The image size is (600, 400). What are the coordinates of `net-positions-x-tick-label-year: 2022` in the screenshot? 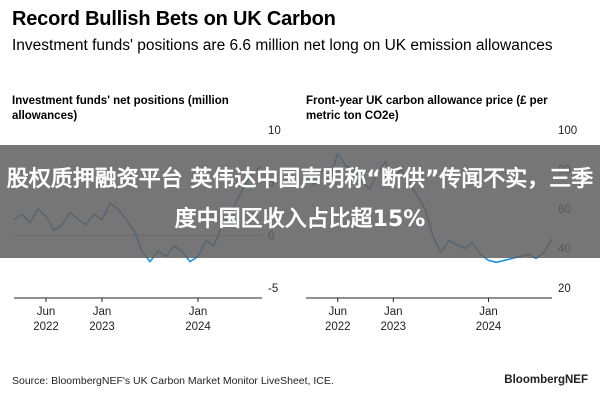 It's located at (46, 327).